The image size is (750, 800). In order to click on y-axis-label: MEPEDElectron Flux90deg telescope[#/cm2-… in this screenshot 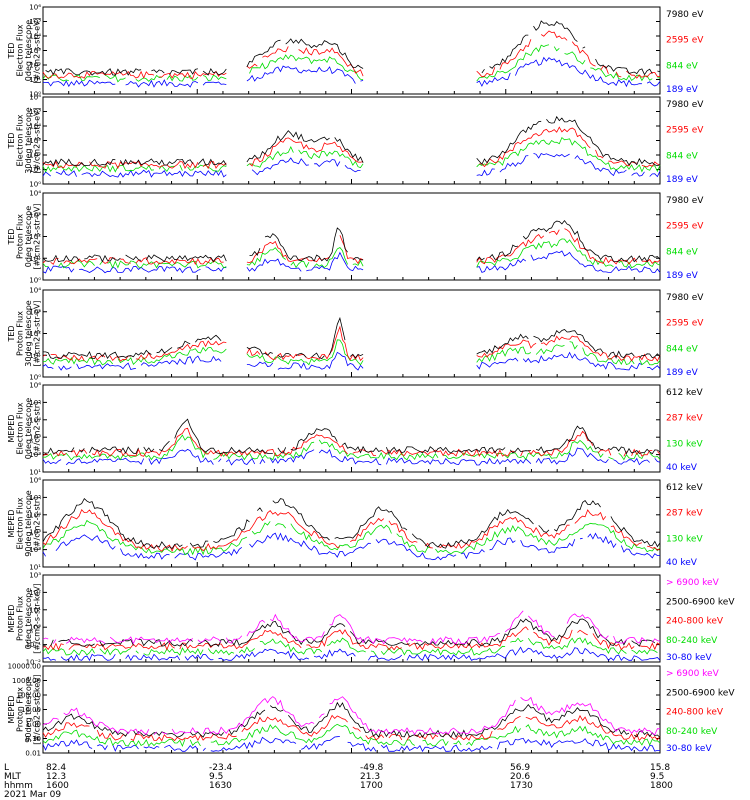, I will do `click(24, 523)`.